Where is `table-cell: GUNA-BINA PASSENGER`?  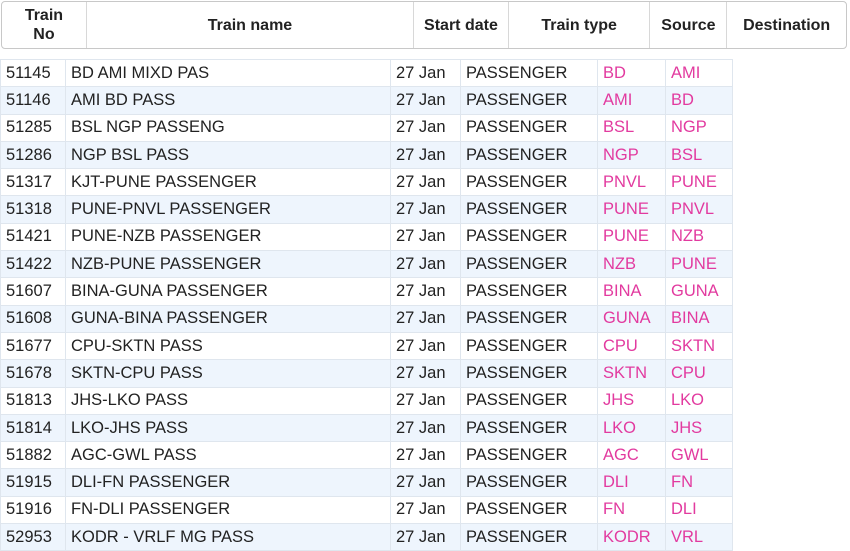
table-cell: GUNA-BINA PASSENGER is located at coordinates (228, 318).